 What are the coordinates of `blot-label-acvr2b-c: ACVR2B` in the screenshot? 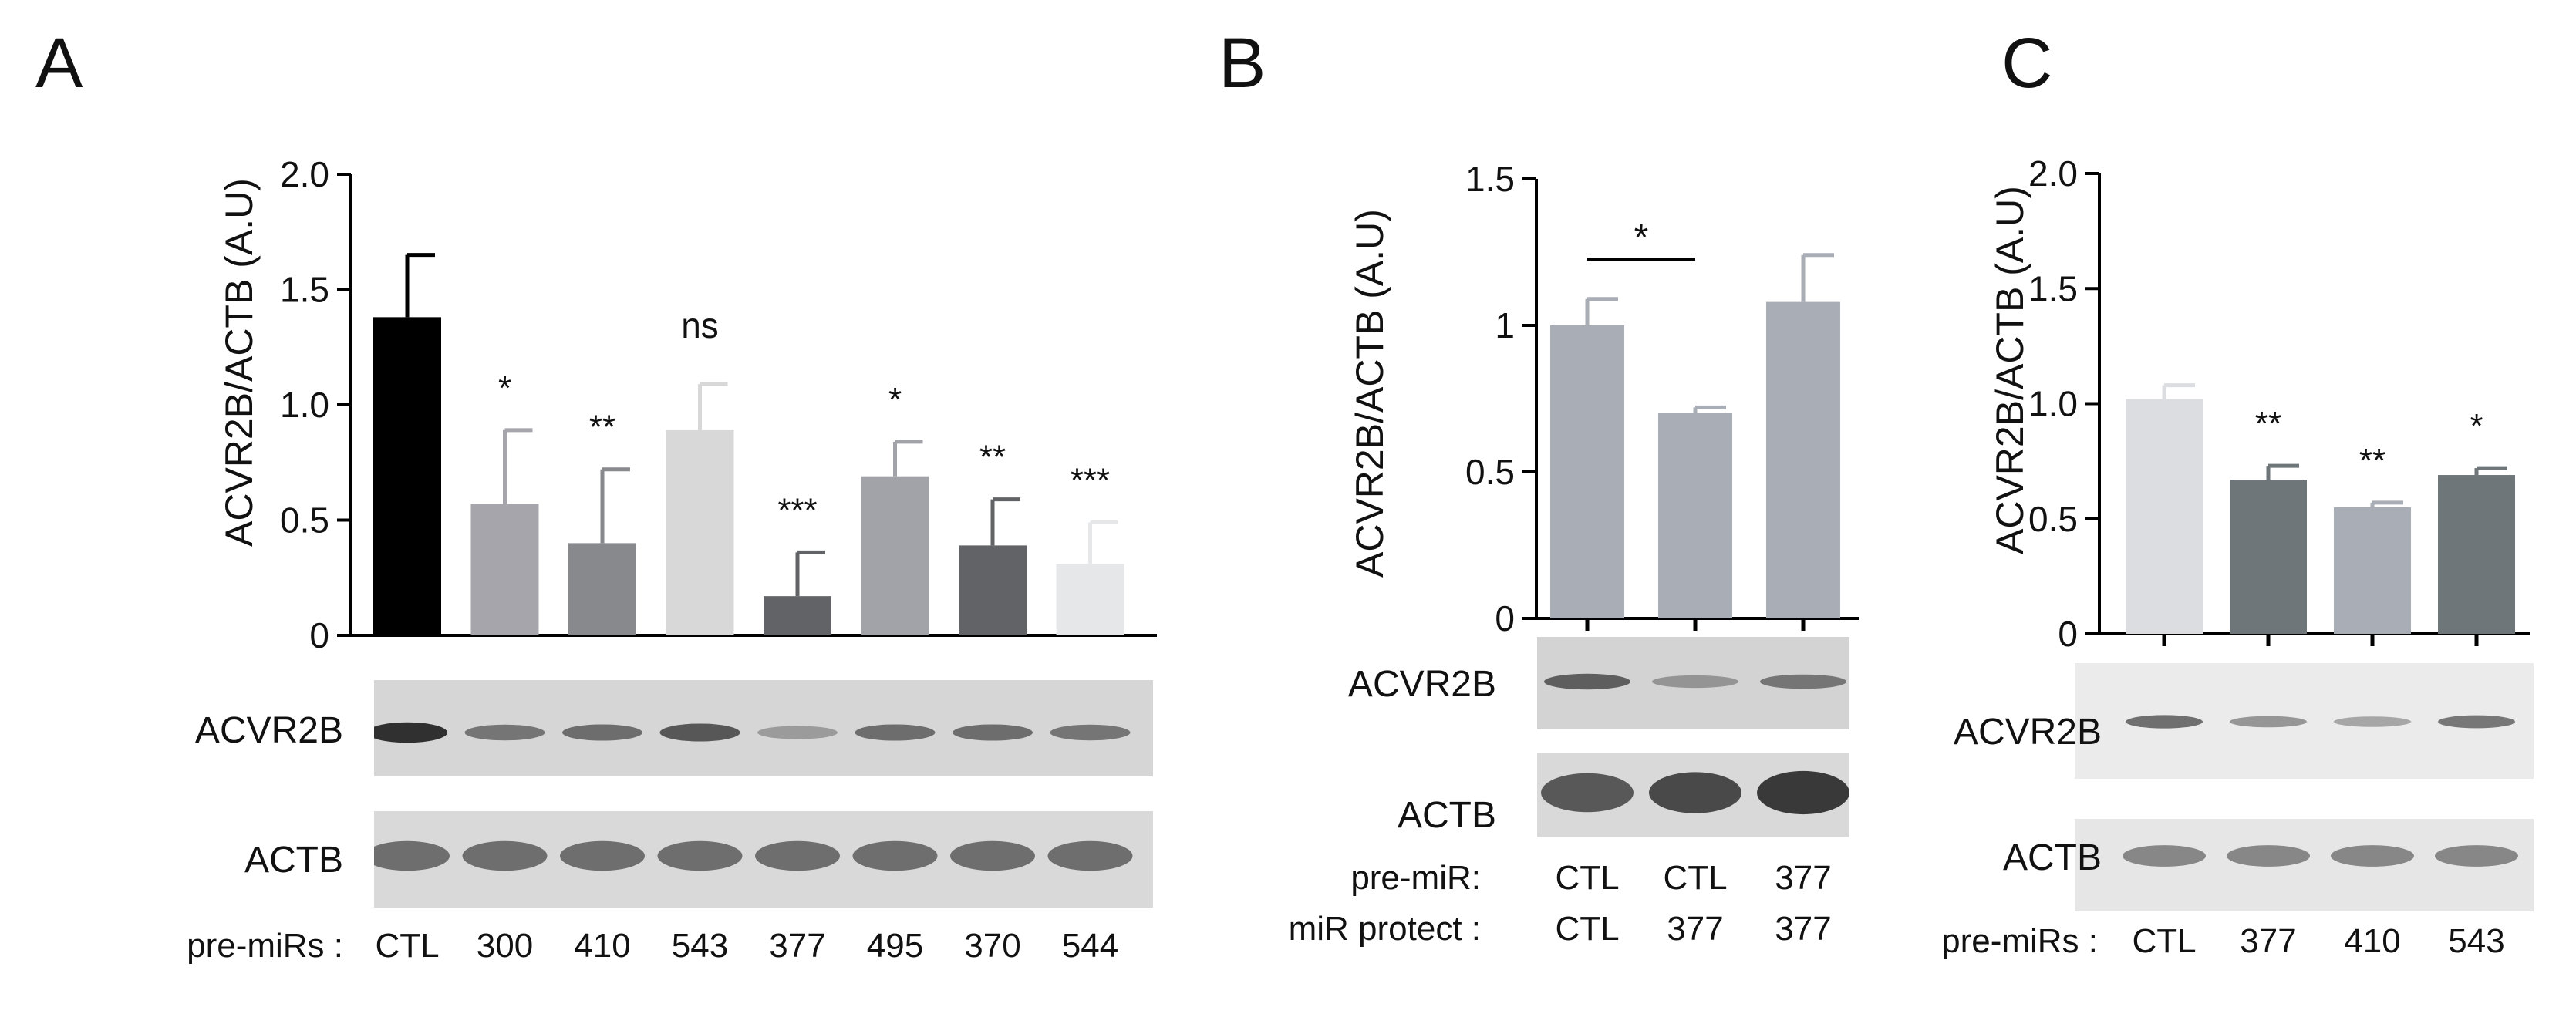 It's located at (2027, 732).